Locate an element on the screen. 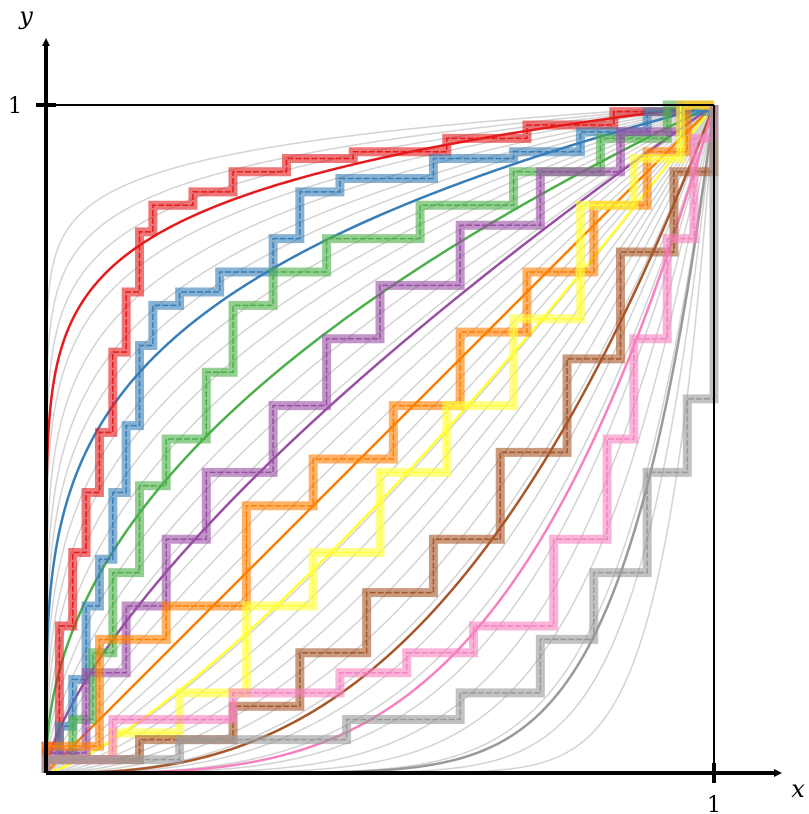 This screenshot has height=814, width=809. y-tick-label: 1 is located at coordinates (15, 106).